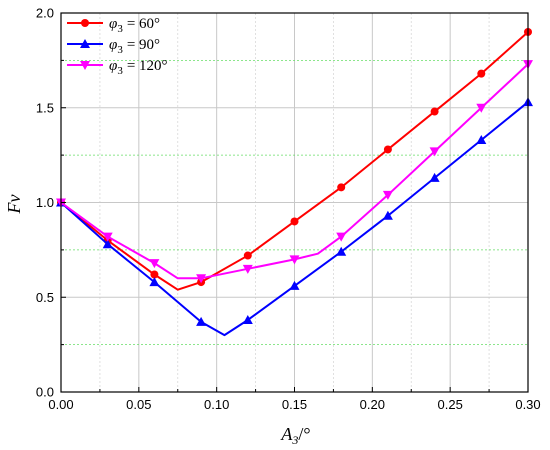 This screenshot has height=450, width=550. What do you see at coordinates (138, 404) in the screenshot?
I see `x-tick-label: 0.05` at bounding box center [138, 404].